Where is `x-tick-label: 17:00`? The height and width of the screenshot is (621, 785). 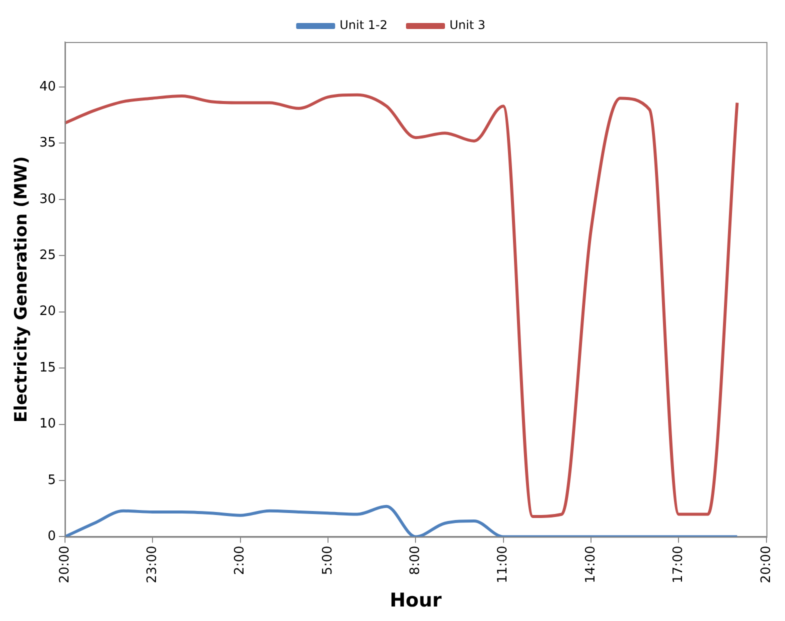 x-tick-label: 17:00 is located at coordinates (678, 565).